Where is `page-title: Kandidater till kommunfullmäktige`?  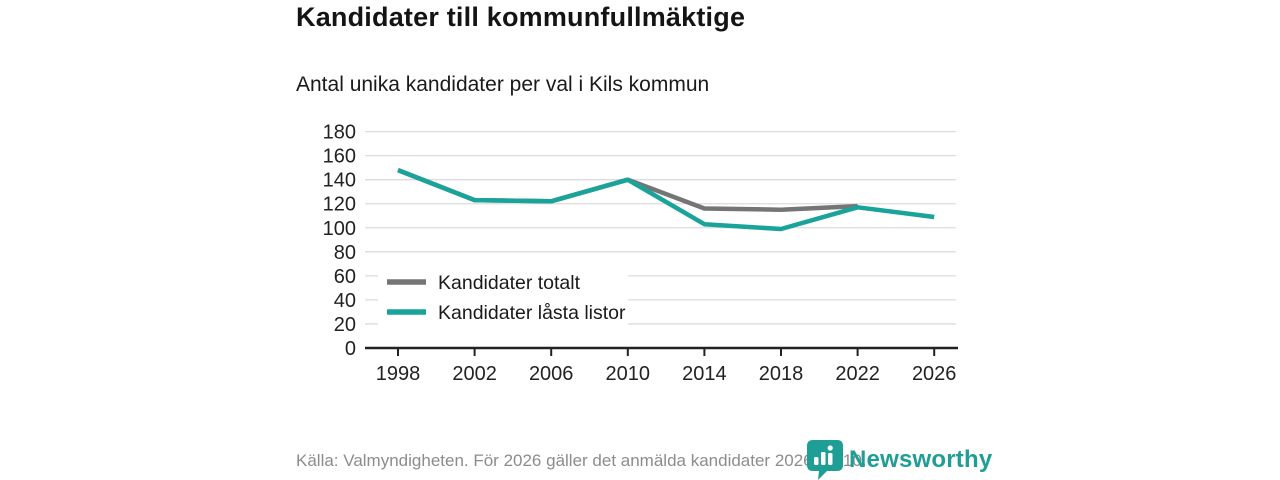
page-title: Kandidater till kommunfullmäktige is located at coordinates (521, 17).